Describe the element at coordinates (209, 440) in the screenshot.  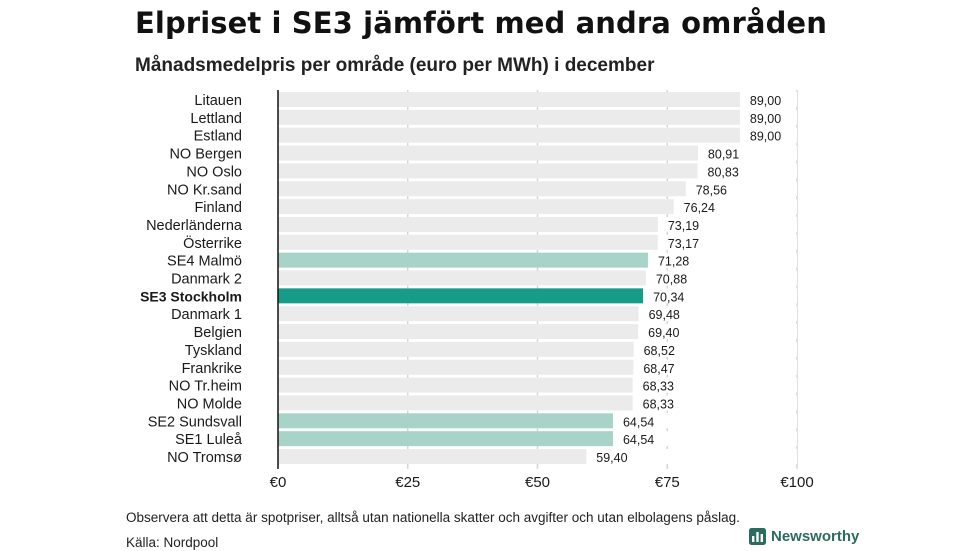
I see `category-label: SE1 Luleå` at that location.